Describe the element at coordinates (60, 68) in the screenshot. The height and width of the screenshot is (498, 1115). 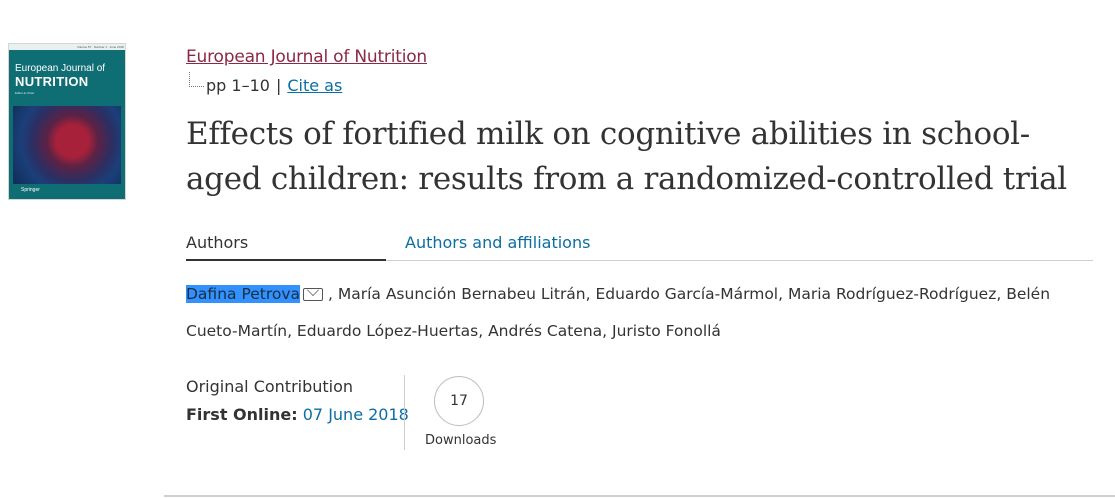
I see `cover-title-line1: European Journal of` at that location.